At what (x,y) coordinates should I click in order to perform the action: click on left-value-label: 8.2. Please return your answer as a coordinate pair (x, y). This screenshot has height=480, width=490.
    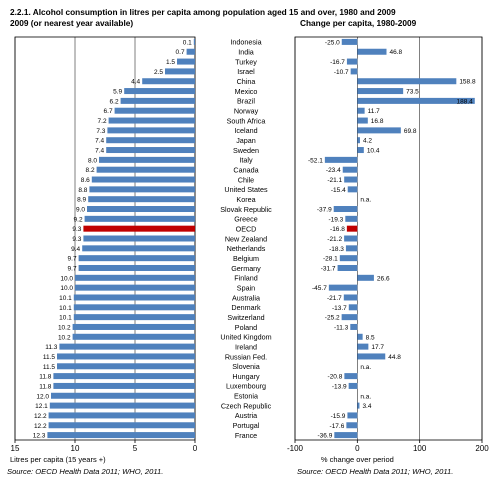
    Looking at the image, I should click on (90, 170).